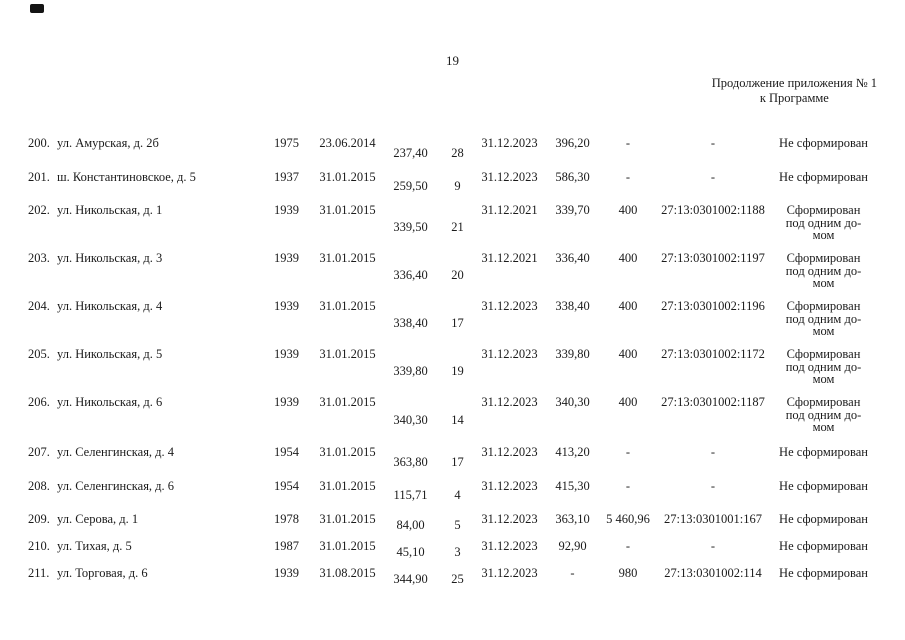  I want to click on value-2-cell: 339,80, so click(572, 354).